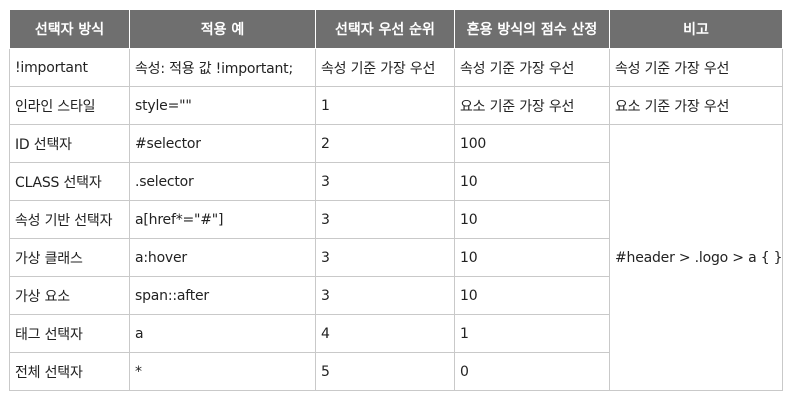 This screenshot has height=400, width=793. I want to click on cell-example: style="", so click(222, 105).